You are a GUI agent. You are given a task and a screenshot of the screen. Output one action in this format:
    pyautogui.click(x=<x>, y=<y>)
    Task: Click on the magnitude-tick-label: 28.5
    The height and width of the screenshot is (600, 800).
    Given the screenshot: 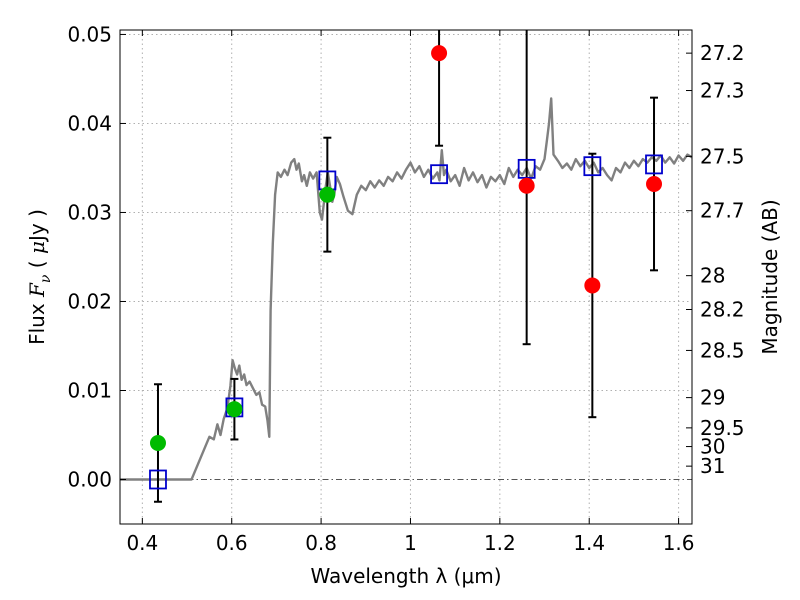 What is the action you would take?
    pyautogui.click(x=722, y=350)
    